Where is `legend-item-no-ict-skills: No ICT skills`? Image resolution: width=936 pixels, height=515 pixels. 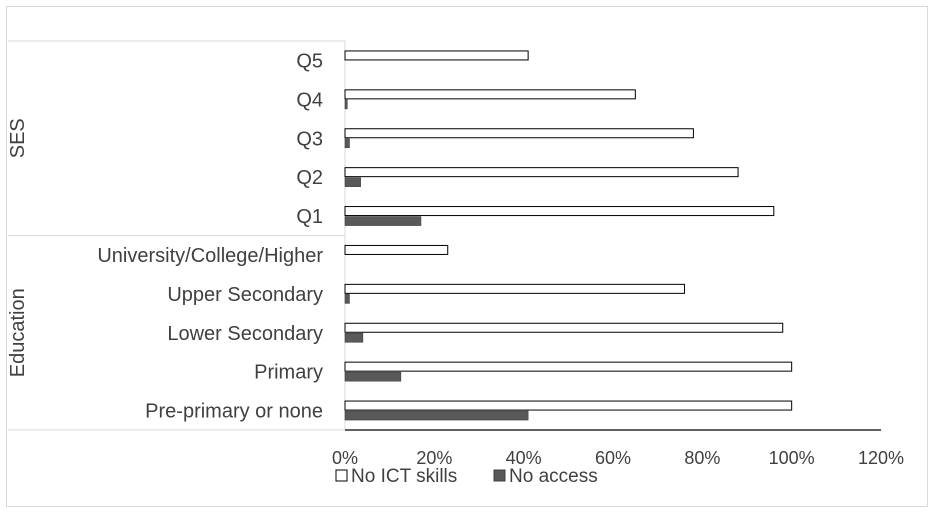 legend-item-no-ict-skills: No ICT skills is located at coordinates (396, 476).